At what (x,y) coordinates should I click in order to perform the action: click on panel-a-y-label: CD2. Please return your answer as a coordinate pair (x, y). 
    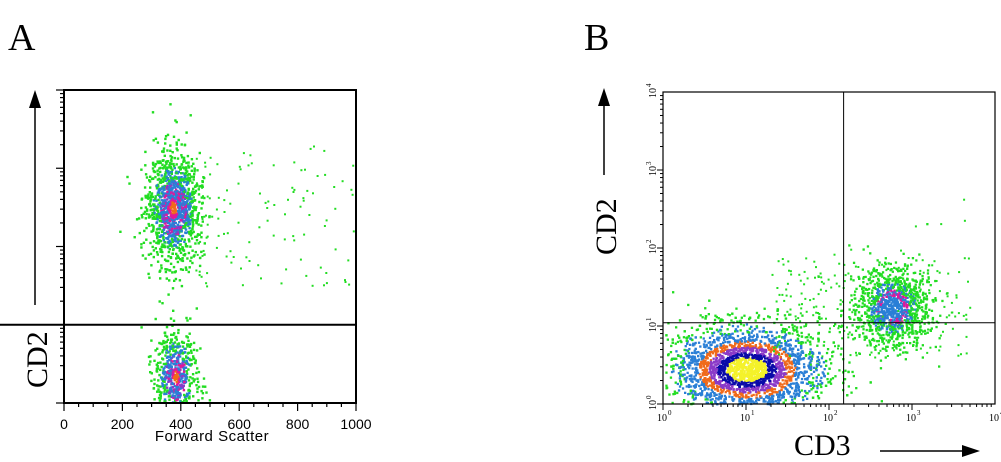
    Looking at the image, I should click on (37, 359).